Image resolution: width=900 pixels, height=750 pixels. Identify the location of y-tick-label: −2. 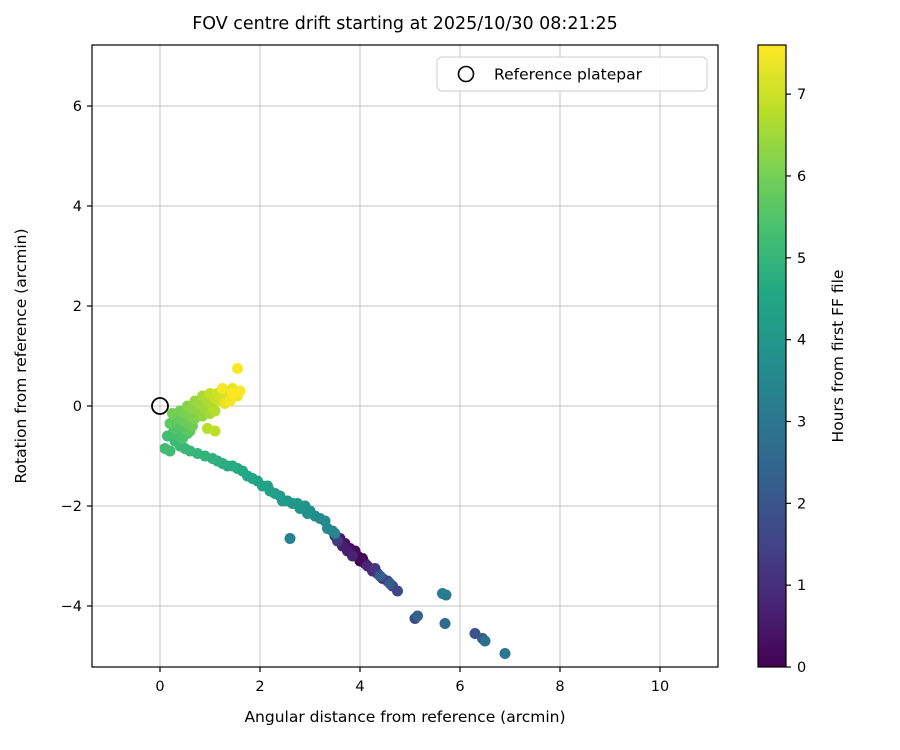
(71, 507).